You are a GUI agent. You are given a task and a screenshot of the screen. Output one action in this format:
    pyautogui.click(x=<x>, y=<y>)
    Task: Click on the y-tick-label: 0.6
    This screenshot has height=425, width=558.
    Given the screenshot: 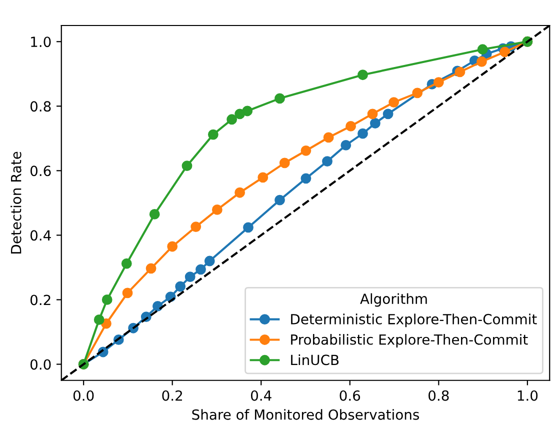 What is the action you would take?
    pyautogui.click(x=40, y=171)
    